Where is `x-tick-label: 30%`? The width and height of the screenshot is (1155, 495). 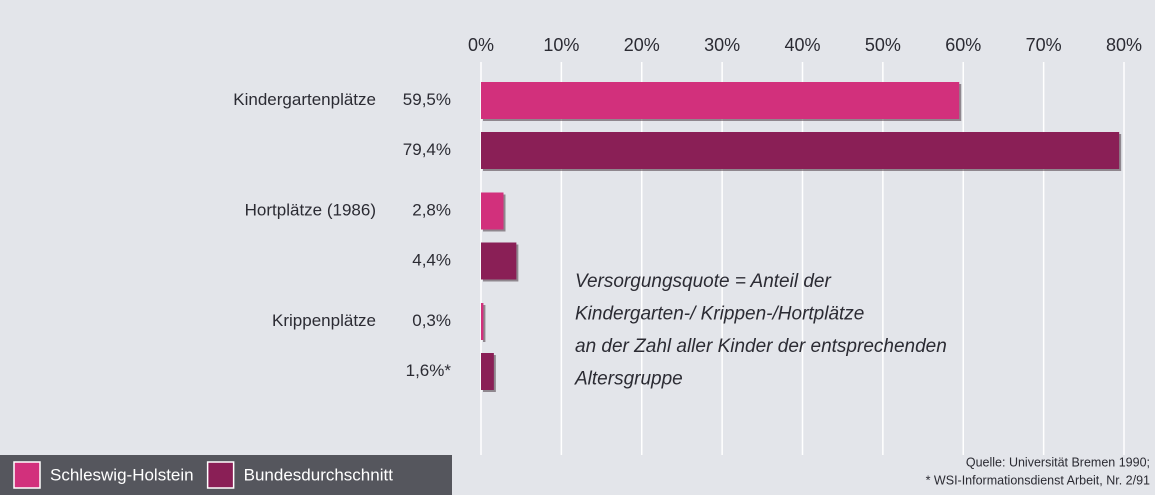
x-tick-label: 30% is located at coordinates (722, 45).